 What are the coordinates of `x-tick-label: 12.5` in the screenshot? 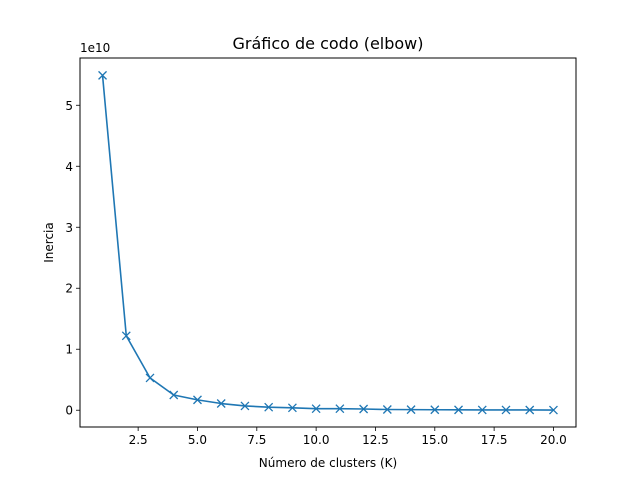 It's located at (375, 440).